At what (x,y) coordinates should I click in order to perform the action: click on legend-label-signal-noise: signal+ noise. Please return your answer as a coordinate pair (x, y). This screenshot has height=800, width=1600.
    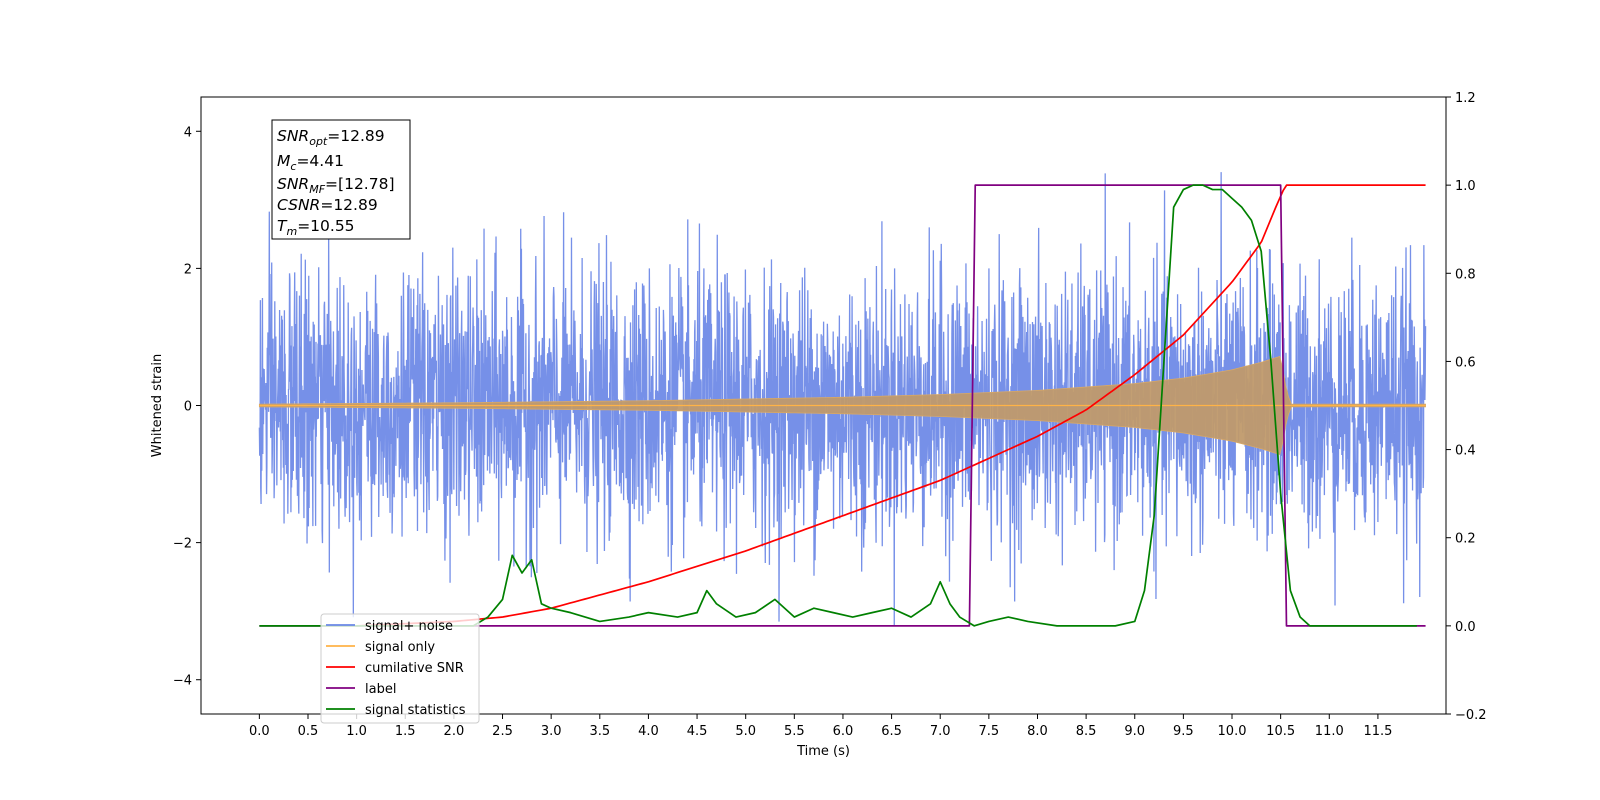
    Looking at the image, I should click on (409, 626).